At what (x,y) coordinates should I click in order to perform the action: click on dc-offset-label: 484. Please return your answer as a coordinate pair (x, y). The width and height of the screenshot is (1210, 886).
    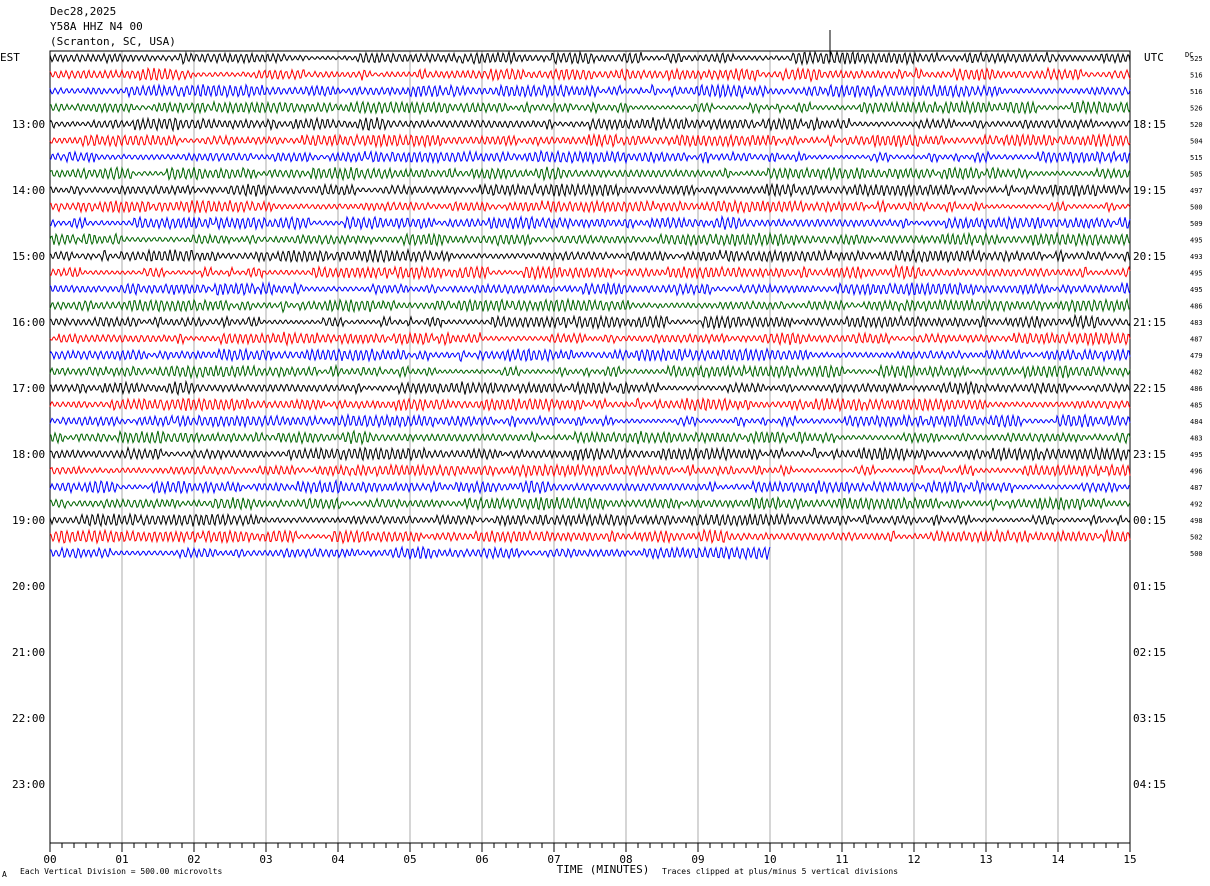
    Looking at the image, I should click on (1196, 422).